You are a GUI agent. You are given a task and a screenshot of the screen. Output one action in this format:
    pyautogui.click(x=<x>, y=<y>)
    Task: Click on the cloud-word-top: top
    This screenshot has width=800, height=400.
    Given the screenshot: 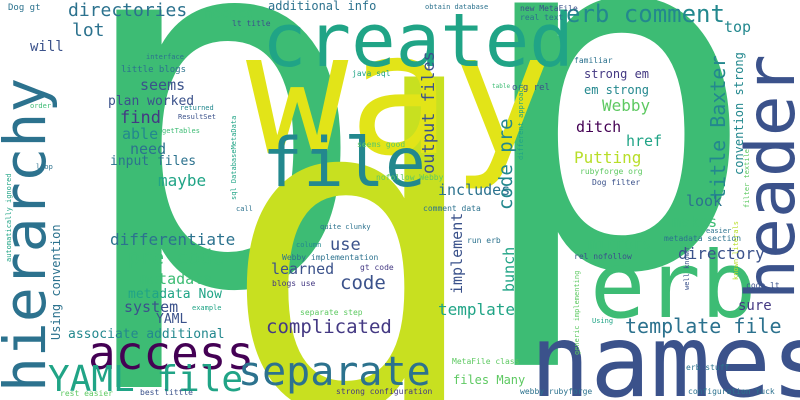 What is the action you would take?
    pyautogui.click(x=738, y=27)
    